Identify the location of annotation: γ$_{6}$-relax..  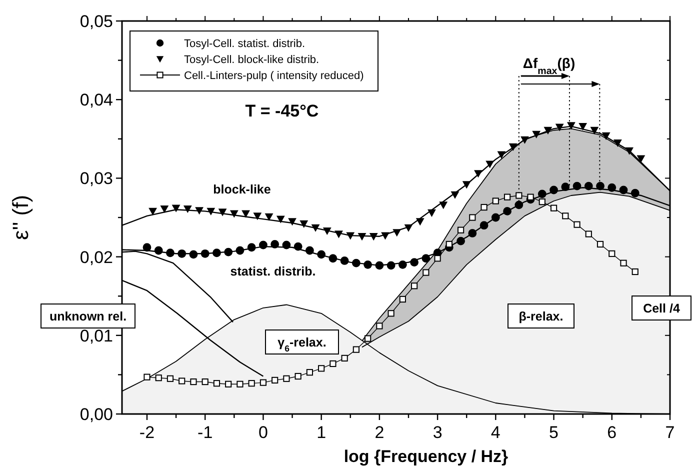
(302, 345).